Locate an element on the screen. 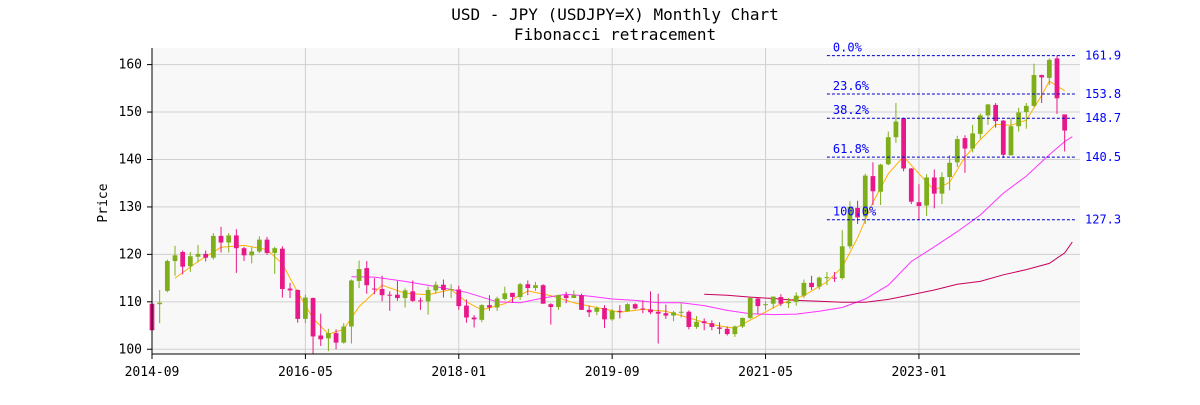 Image resolution: width=1200 pixels, height=405 pixels. x-tick-label: 2021-05 is located at coordinates (765, 372).